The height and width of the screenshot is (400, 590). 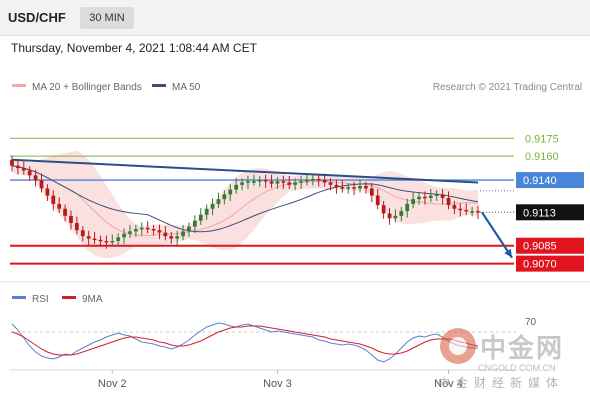 I want to click on ma50-line, so click(x=245, y=199).